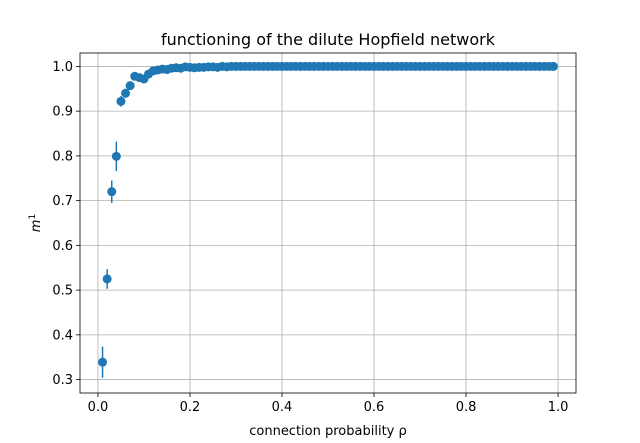  Describe the element at coordinates (36, 226) in the screenshot. I see `y-axis-label-base: m` at that location.